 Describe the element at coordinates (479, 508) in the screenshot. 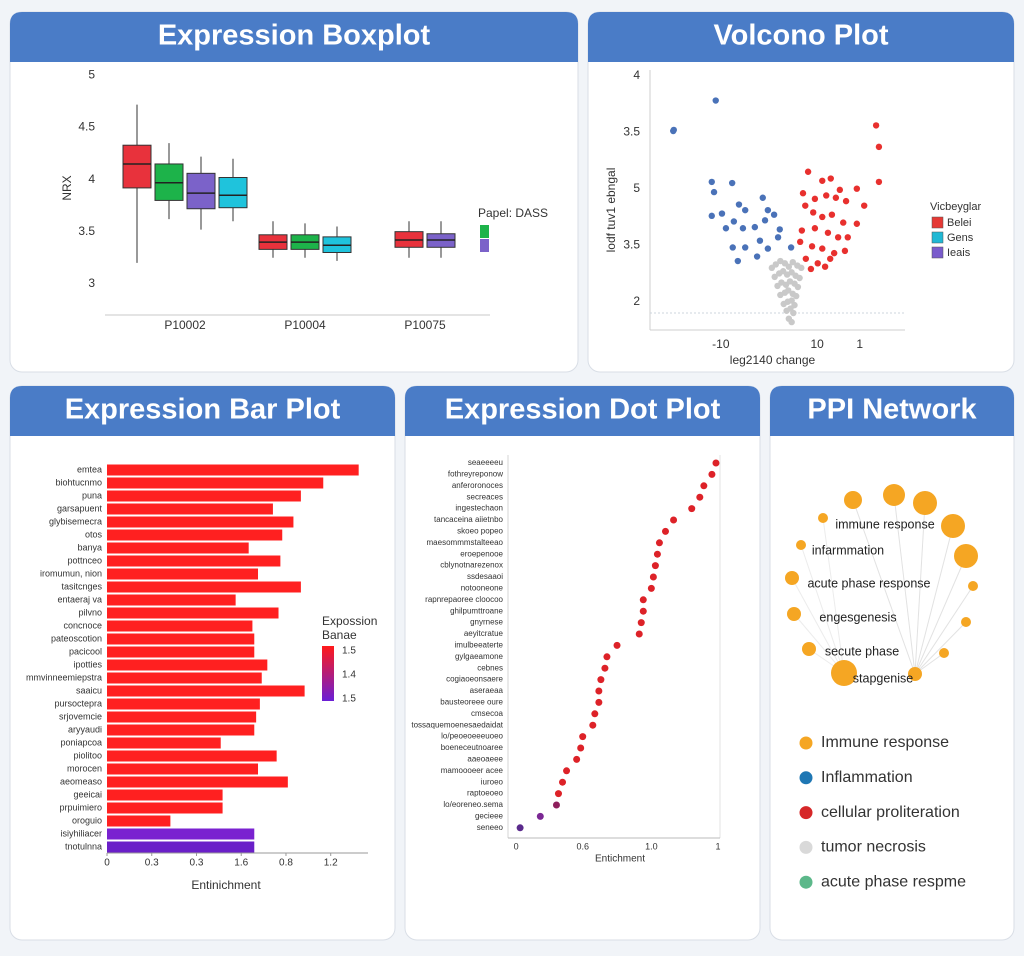

I see `category-label: ingestechaon` at that location.